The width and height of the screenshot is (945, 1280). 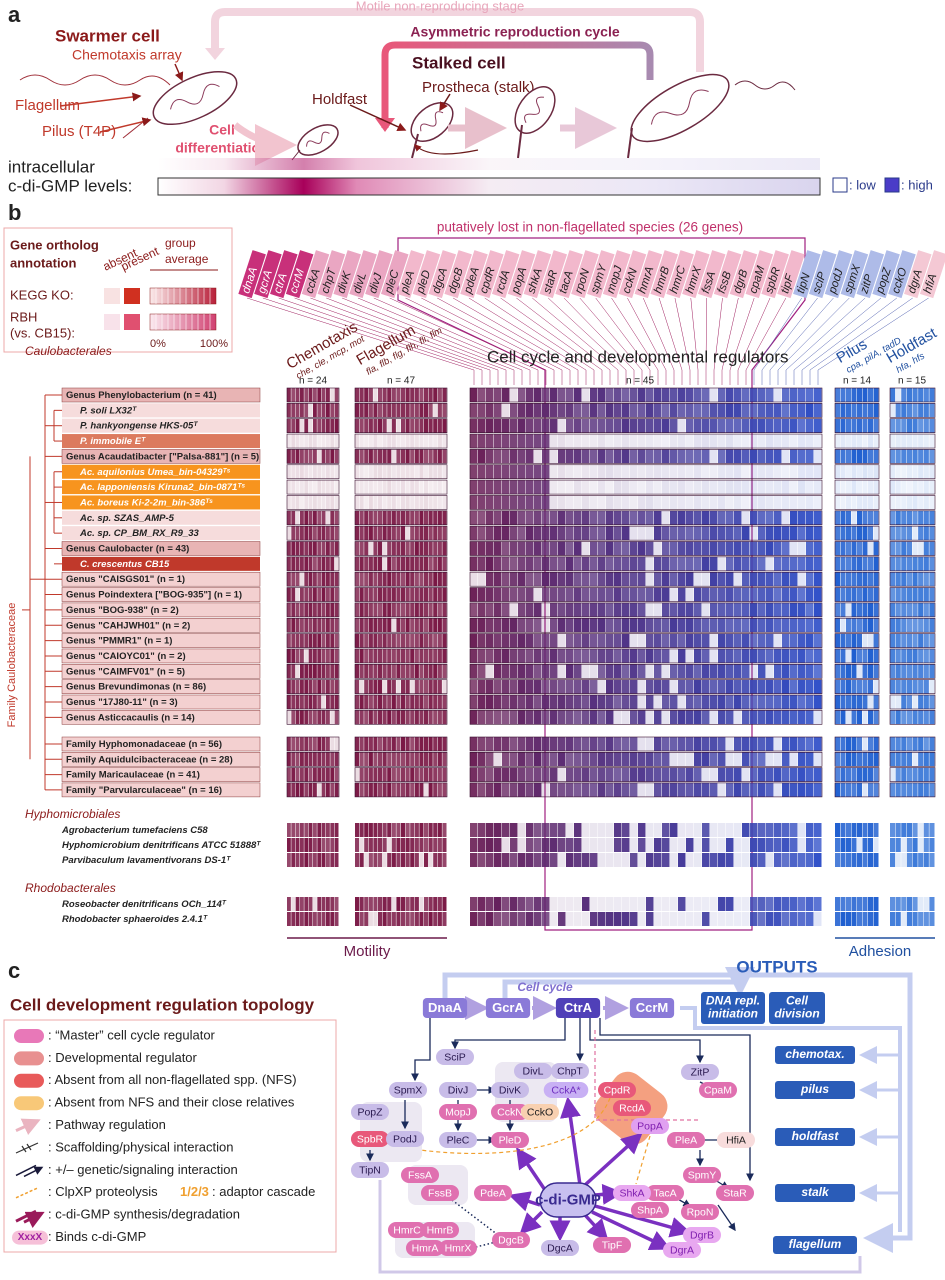 I want to click on pathway-edge, so click(x=791, y=1119).